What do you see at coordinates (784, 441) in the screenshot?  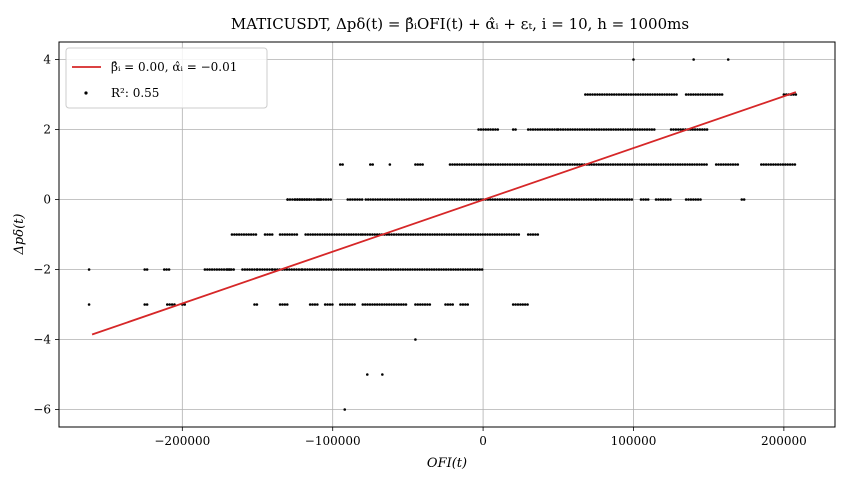 I see `x-tick-label: 200000` at bounding box center [784, 441].